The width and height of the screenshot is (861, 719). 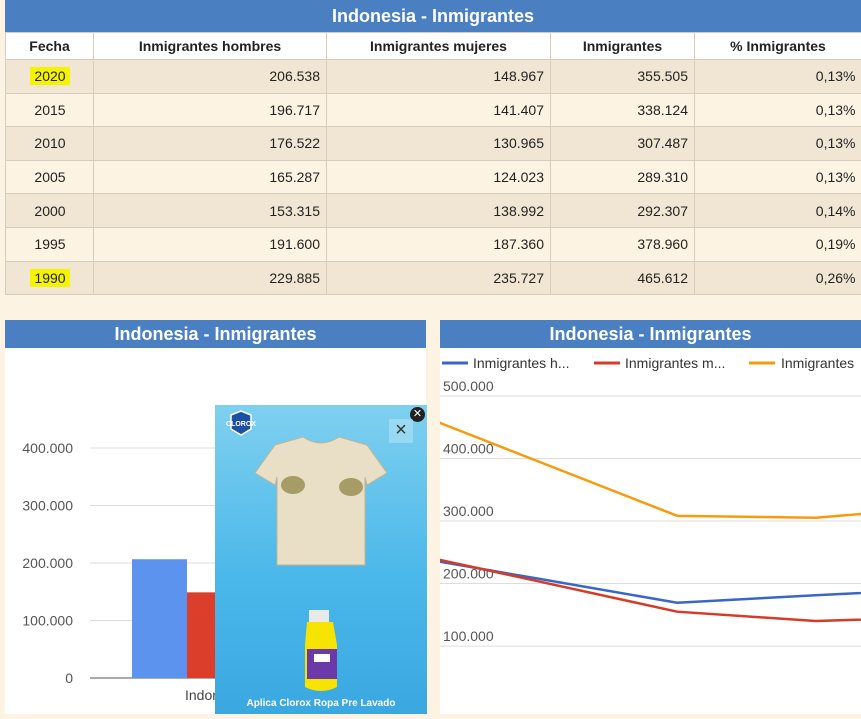 What do you see at coordinates (778, 278) in the screenshot?
I see `cell-percent: 0,26%` at bounding box center [778, 278].